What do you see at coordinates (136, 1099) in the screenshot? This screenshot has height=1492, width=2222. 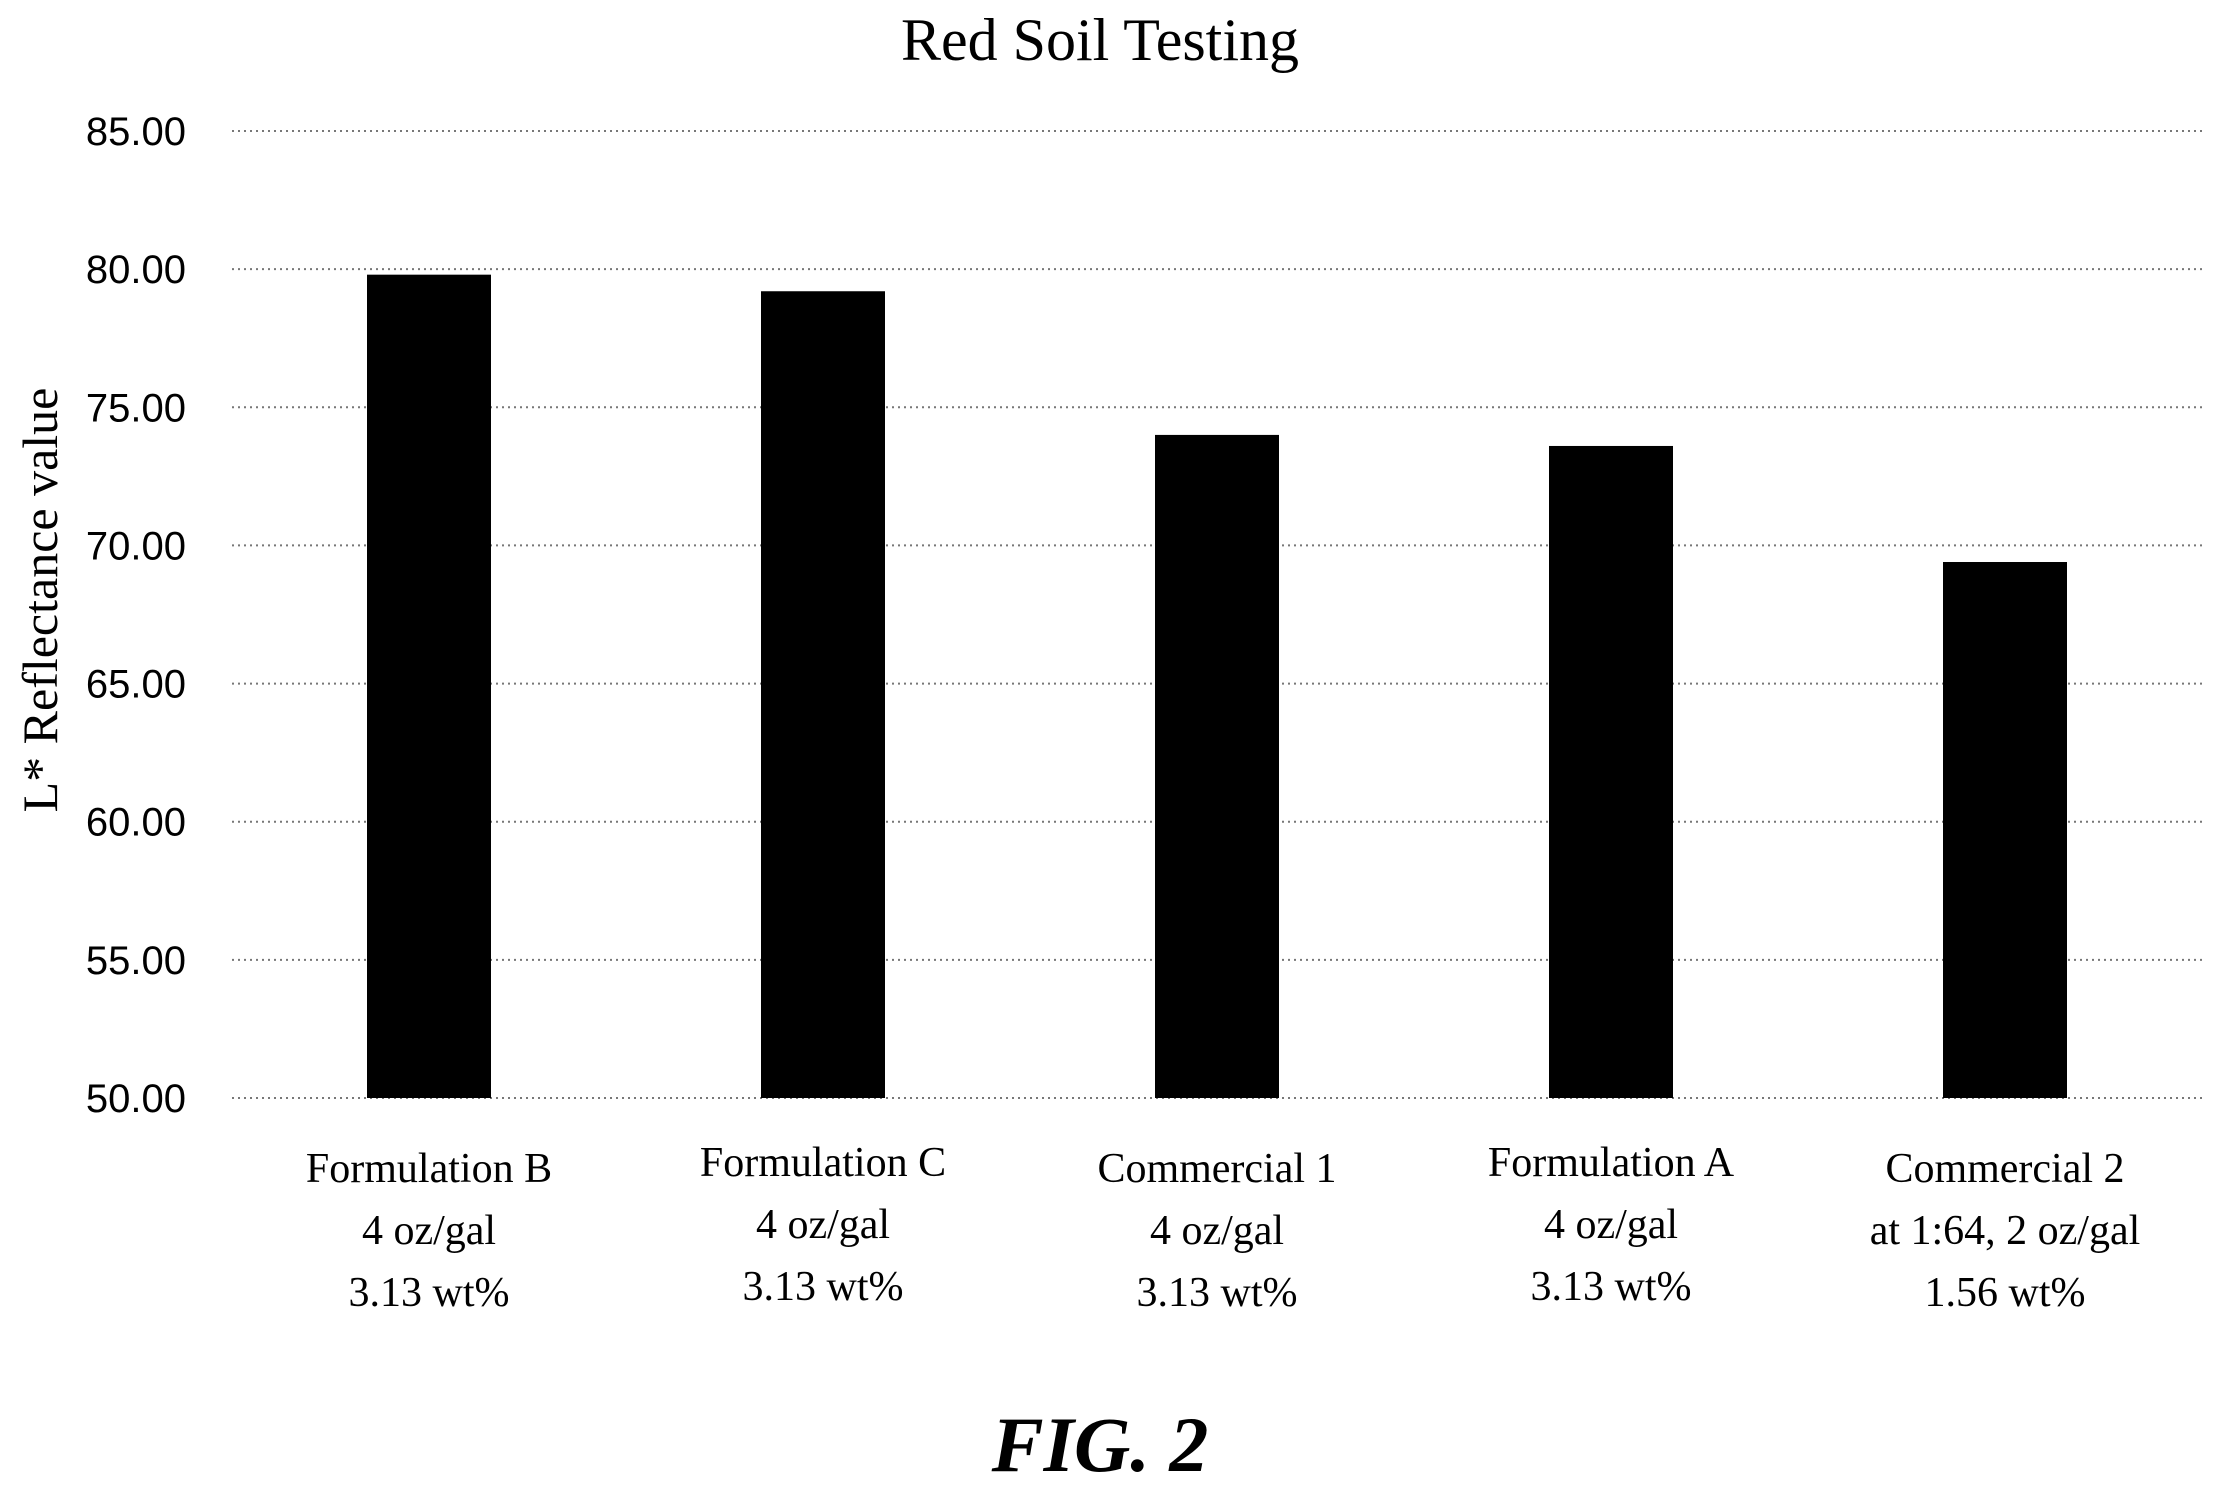 I see `y-tick-label: 50.00` at bounding box center [136, 1099].